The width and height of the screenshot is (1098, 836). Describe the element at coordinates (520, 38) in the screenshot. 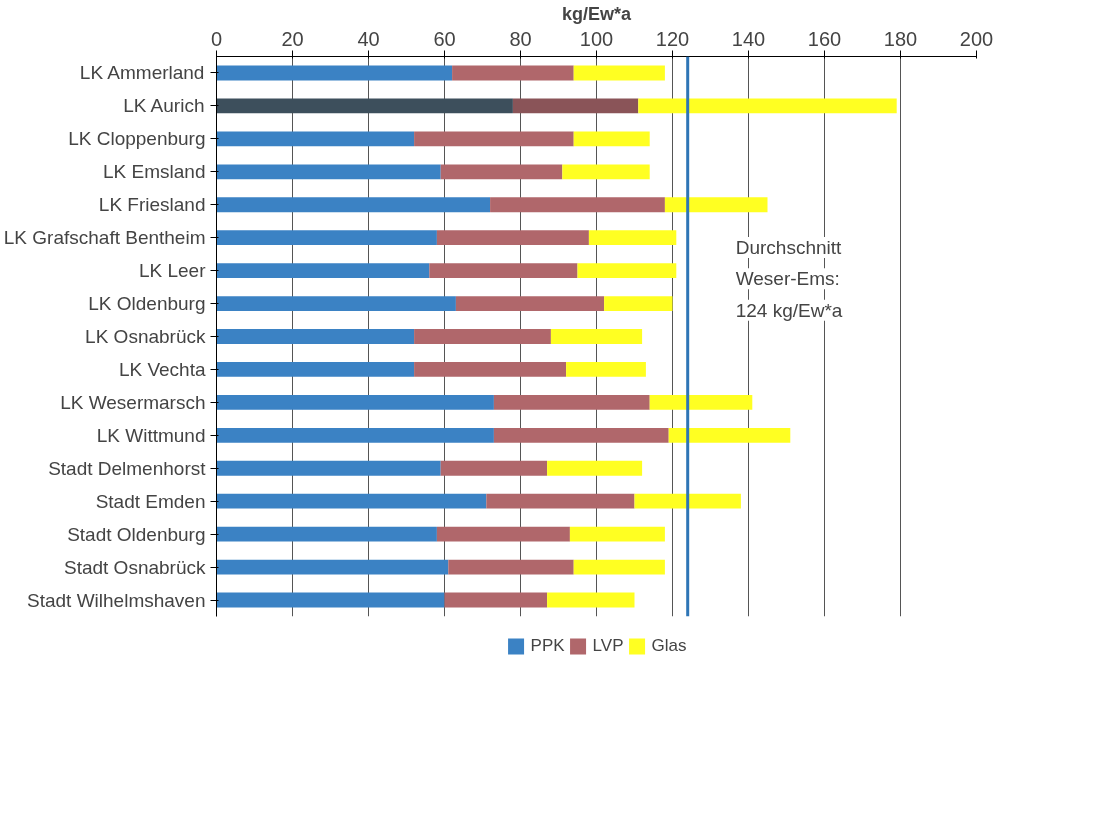

I see `x-tick-label: 80` at that location.